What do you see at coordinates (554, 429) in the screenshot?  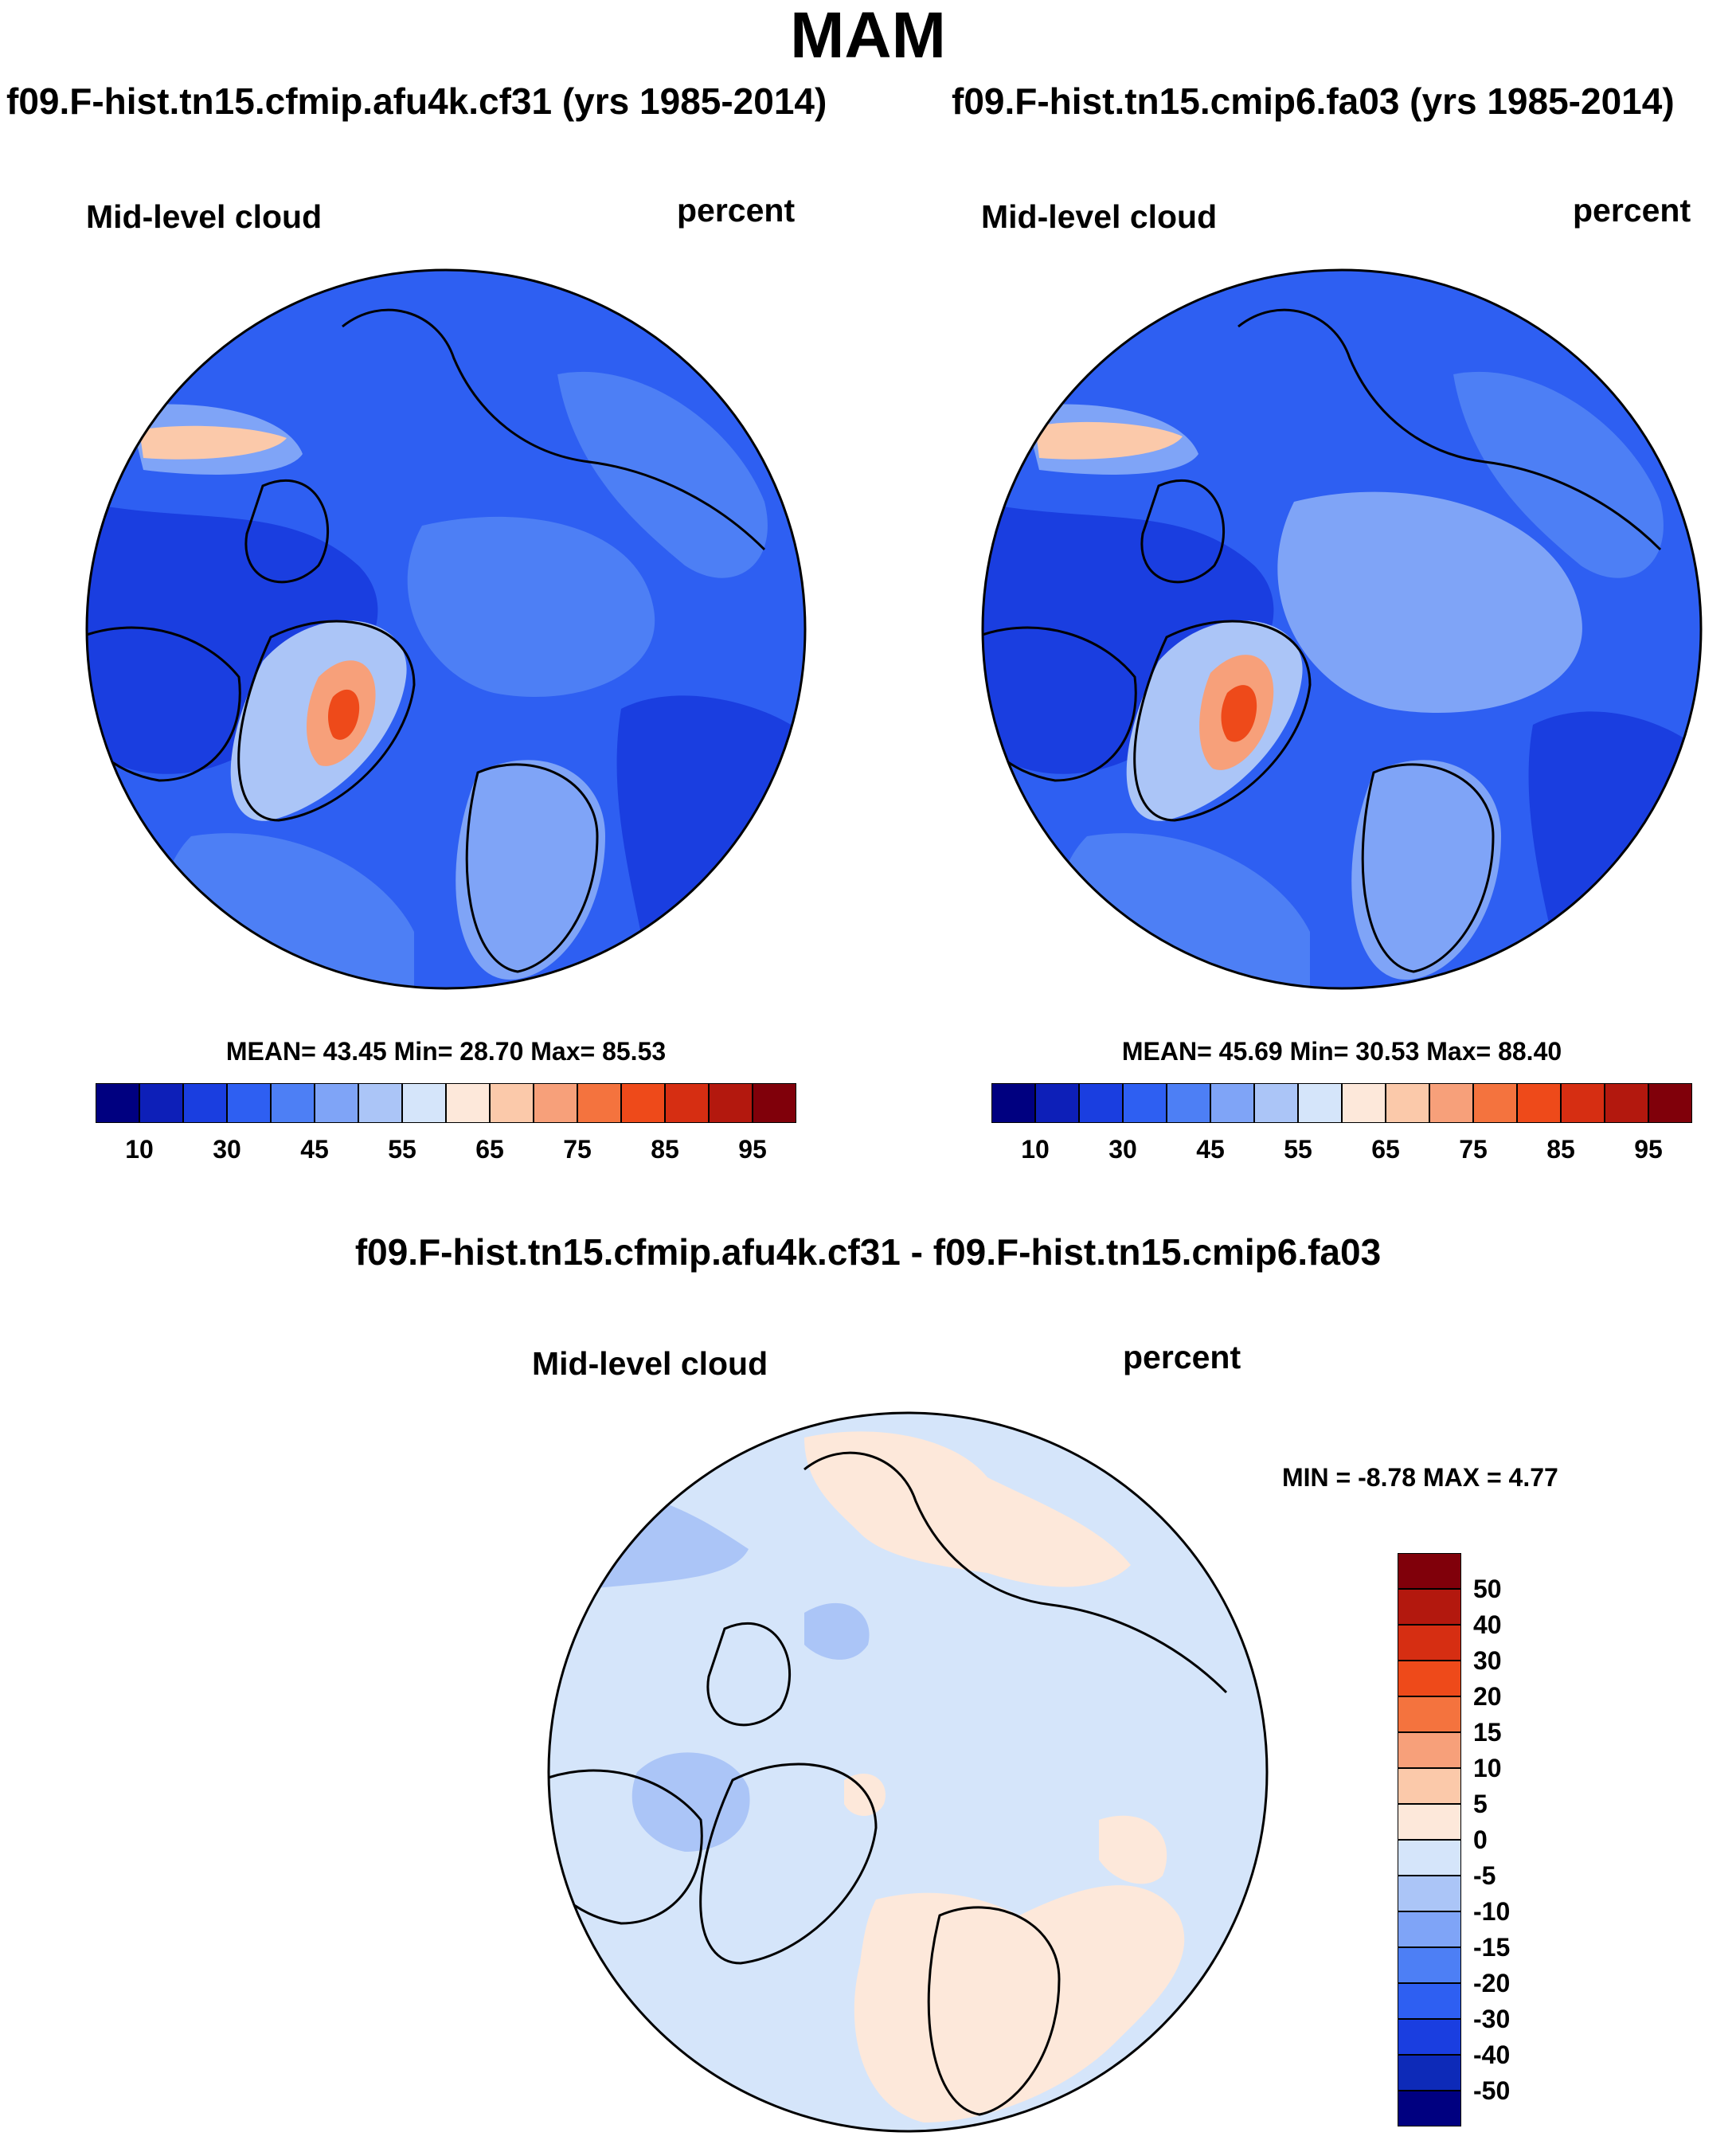 I see `left-coastline-eurasia` at bounding box center [554, 429].